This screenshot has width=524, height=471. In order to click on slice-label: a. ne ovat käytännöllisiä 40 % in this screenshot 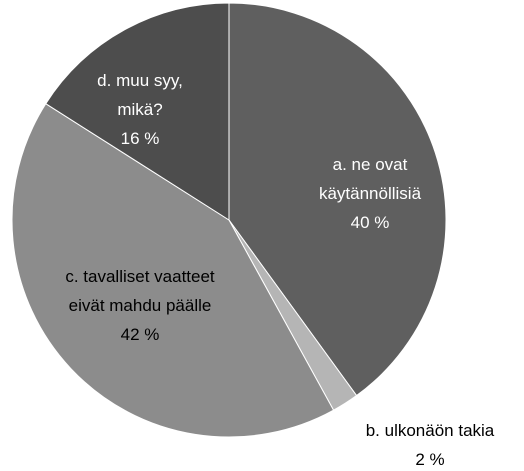, I will do `click(370, 193)`.